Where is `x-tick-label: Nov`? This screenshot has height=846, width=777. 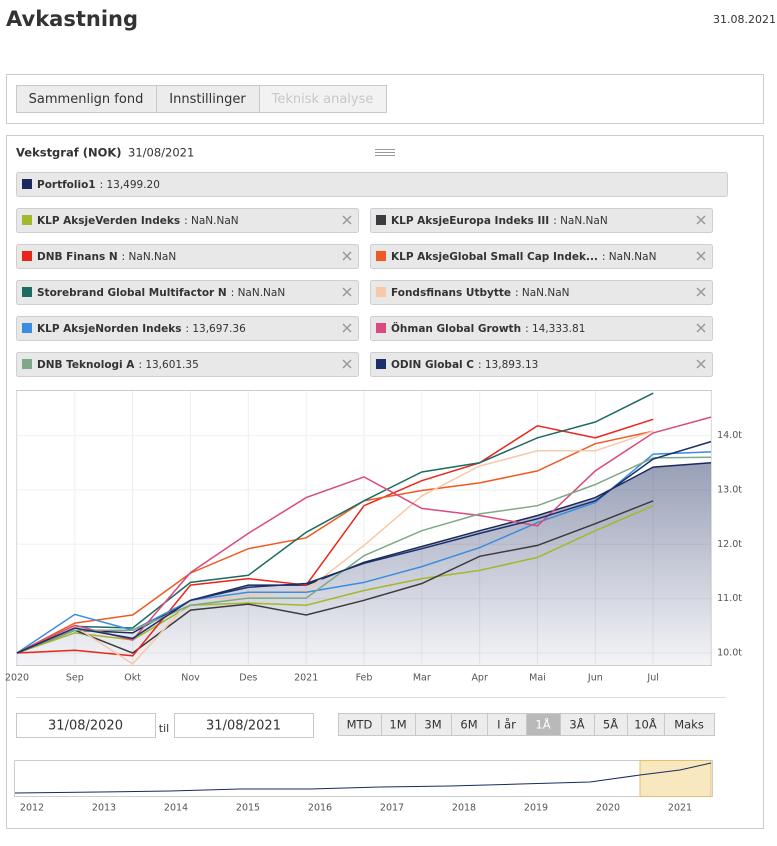
x-tick-label: Nov is located at coordinates (190, 678).